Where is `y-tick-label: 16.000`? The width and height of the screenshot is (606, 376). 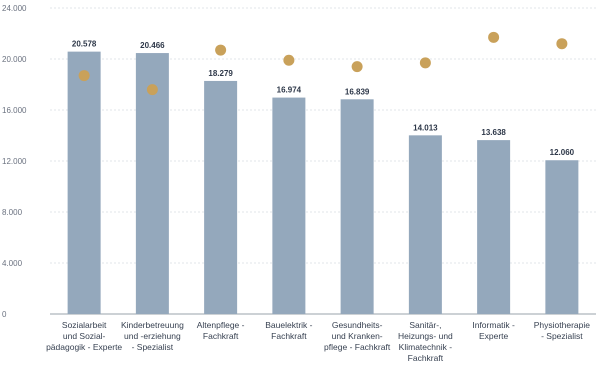 y-tick-label: 16.000 is located at coordinates (14, 110).